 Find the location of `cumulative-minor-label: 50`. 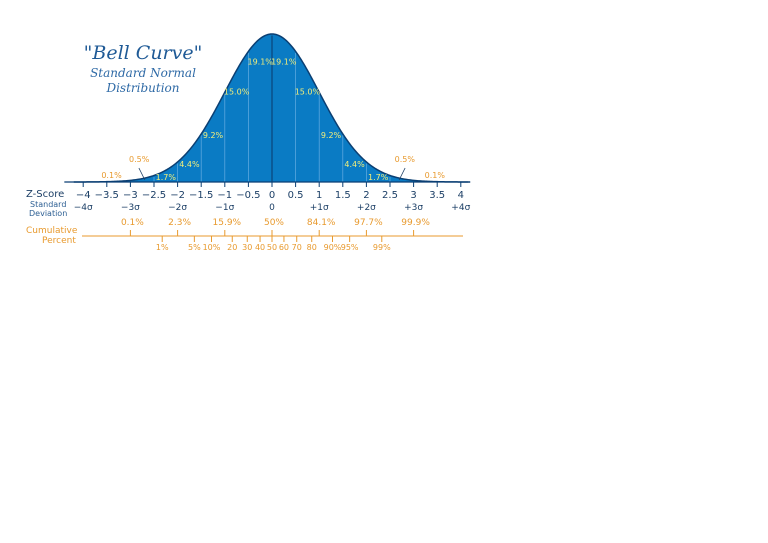

cumulative-minor-label: 50 is located at coordinates (272, 247).